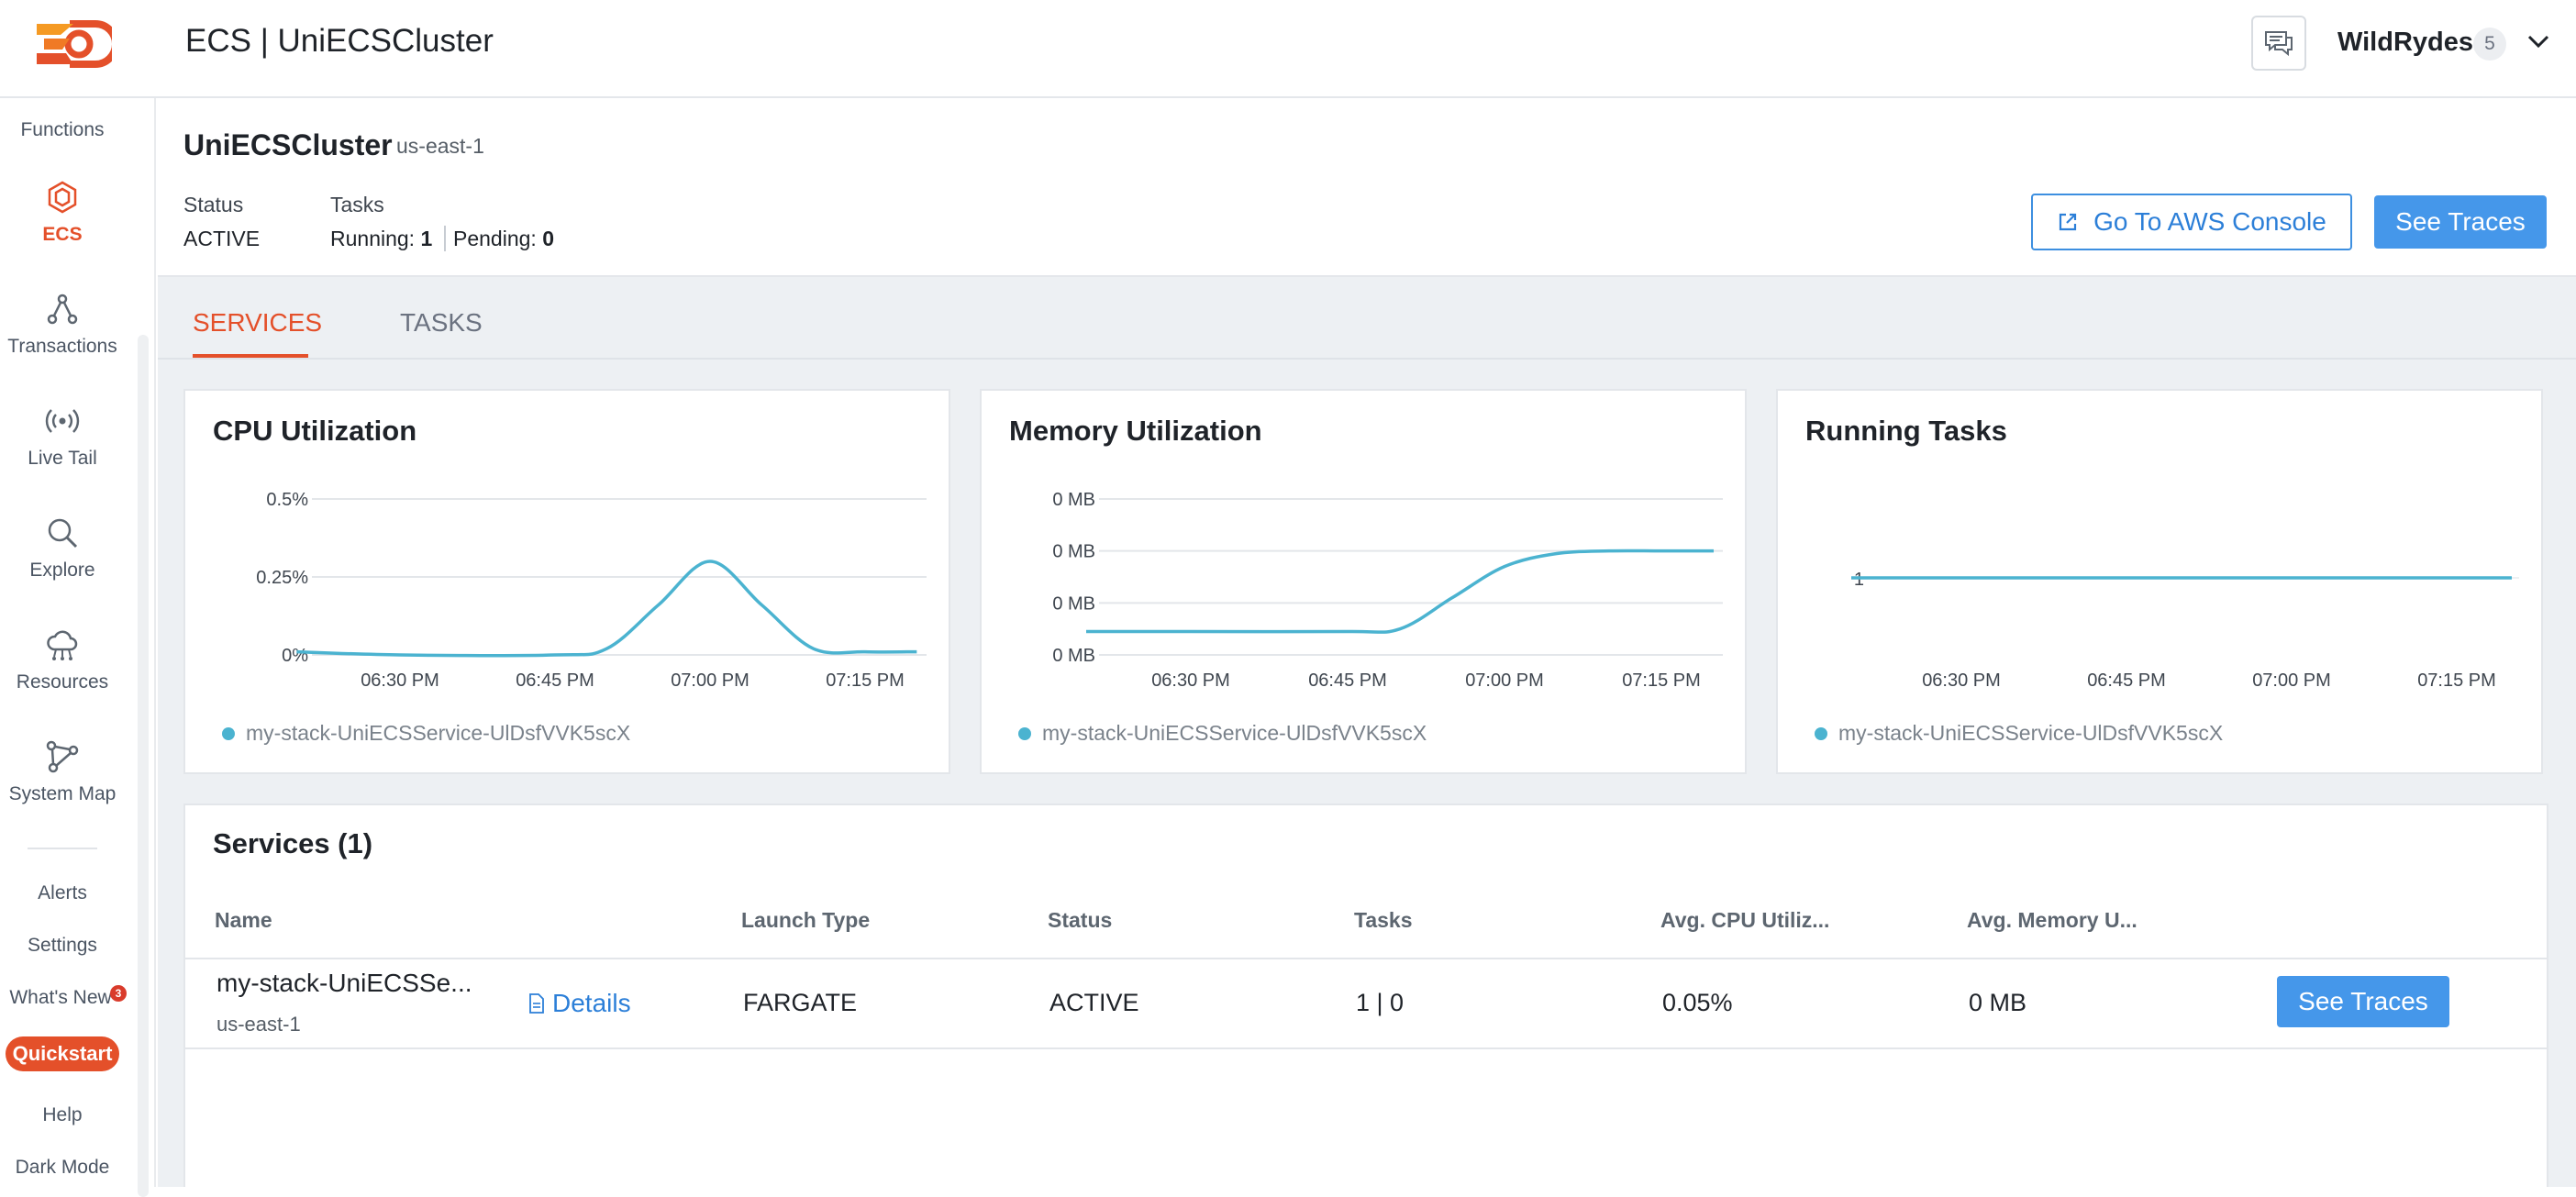 This screenshot has width=2576, height=1197. I want to click on org-name: WildRydes, so click(2405, 42).